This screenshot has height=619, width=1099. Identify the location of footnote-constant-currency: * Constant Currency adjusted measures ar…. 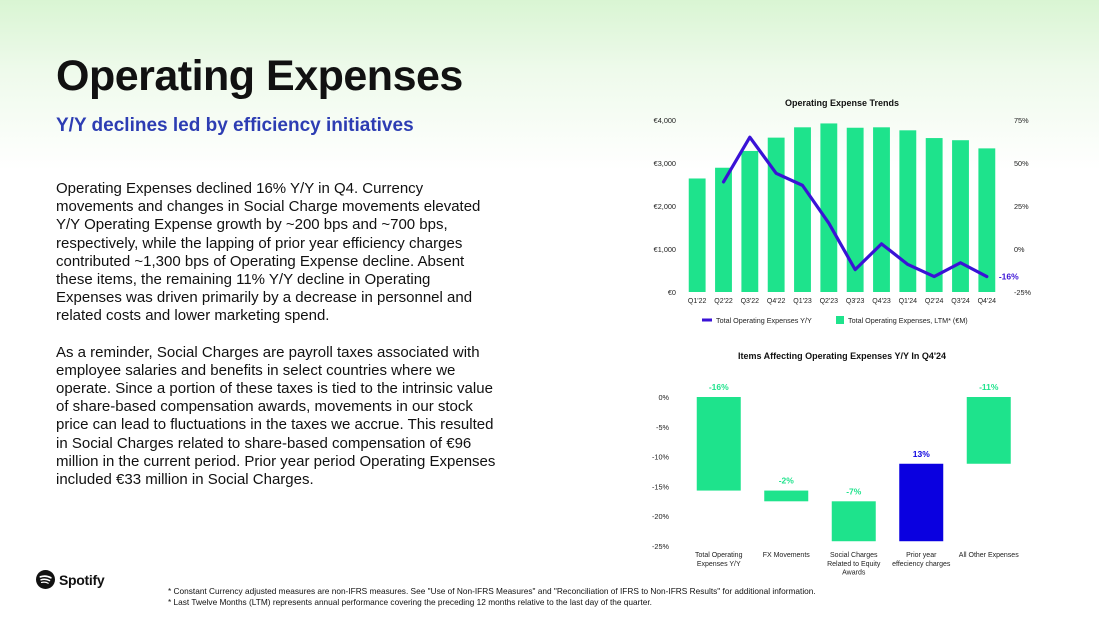
(492, 591).